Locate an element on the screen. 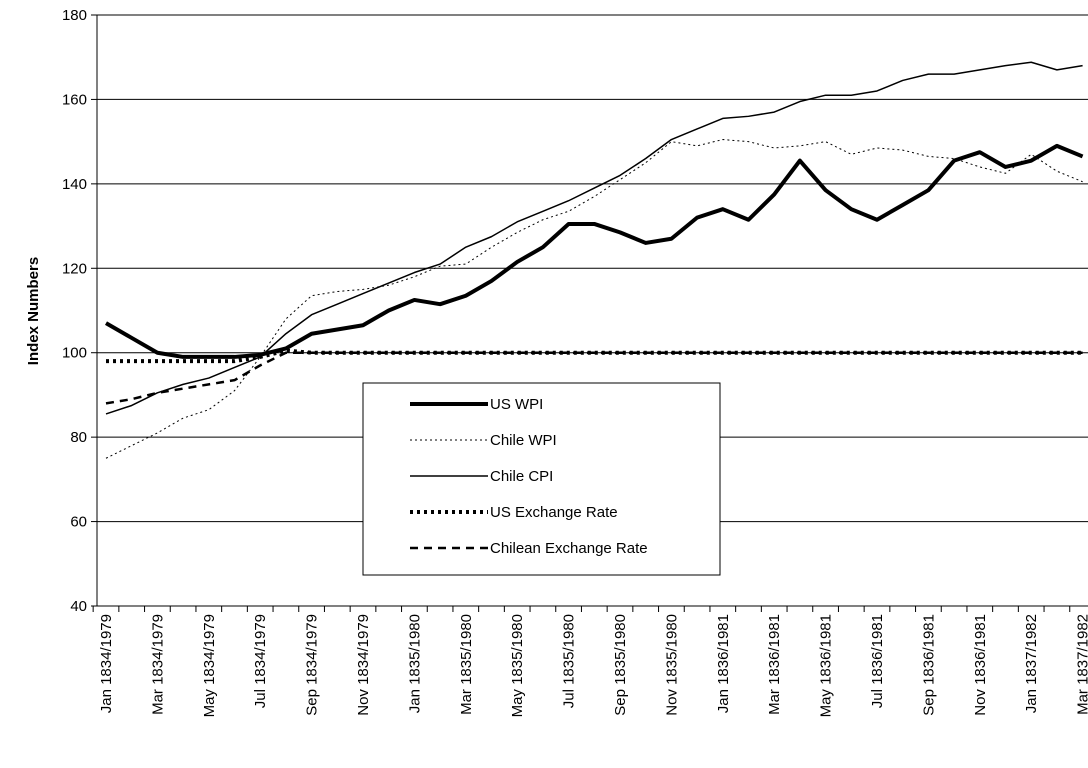  x-tick-label: Sep 1835/1980 is located at coordinates (620, 665).